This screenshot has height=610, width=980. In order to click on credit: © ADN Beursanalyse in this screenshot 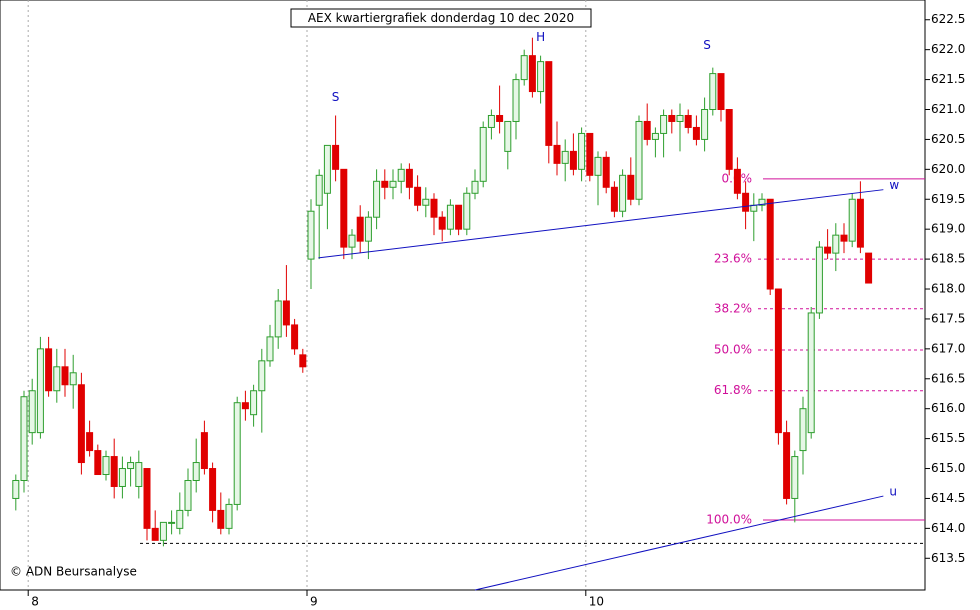, I will do `click(73, 572)`.